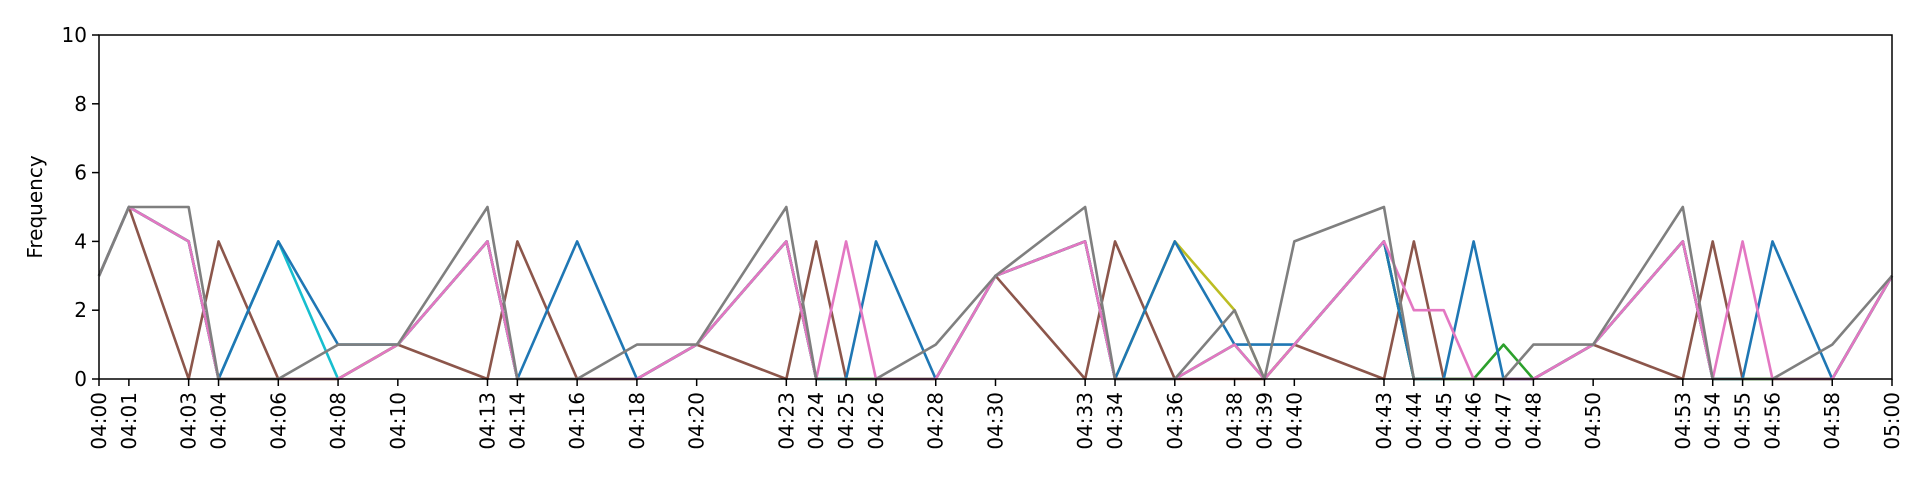 This screenshot has width=1913, height=479. I want to click on x-tick-label: 04:47, so click(1504, 421).